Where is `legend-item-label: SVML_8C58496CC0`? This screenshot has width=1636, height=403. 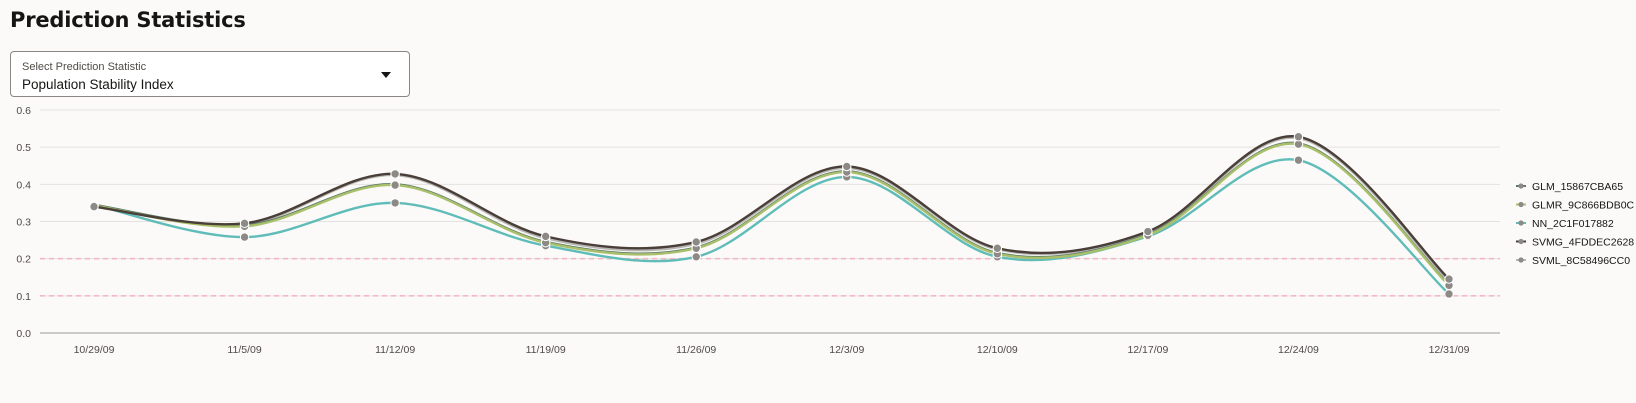
legend-item-label: SVML_8C58496CC0 is located at coordinates (1581, 261).